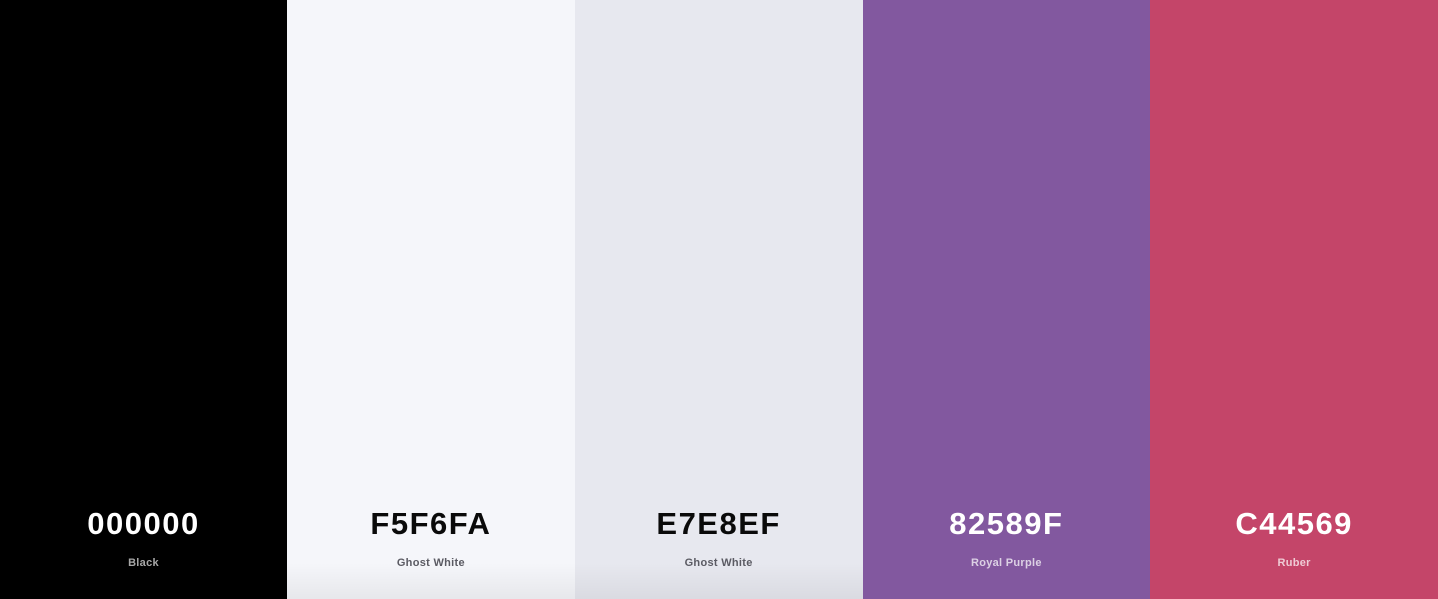 This screenshot has width=1438, height=599. I want to click on swatch-info: F5F6FA Ghost White, so click(431, 538).